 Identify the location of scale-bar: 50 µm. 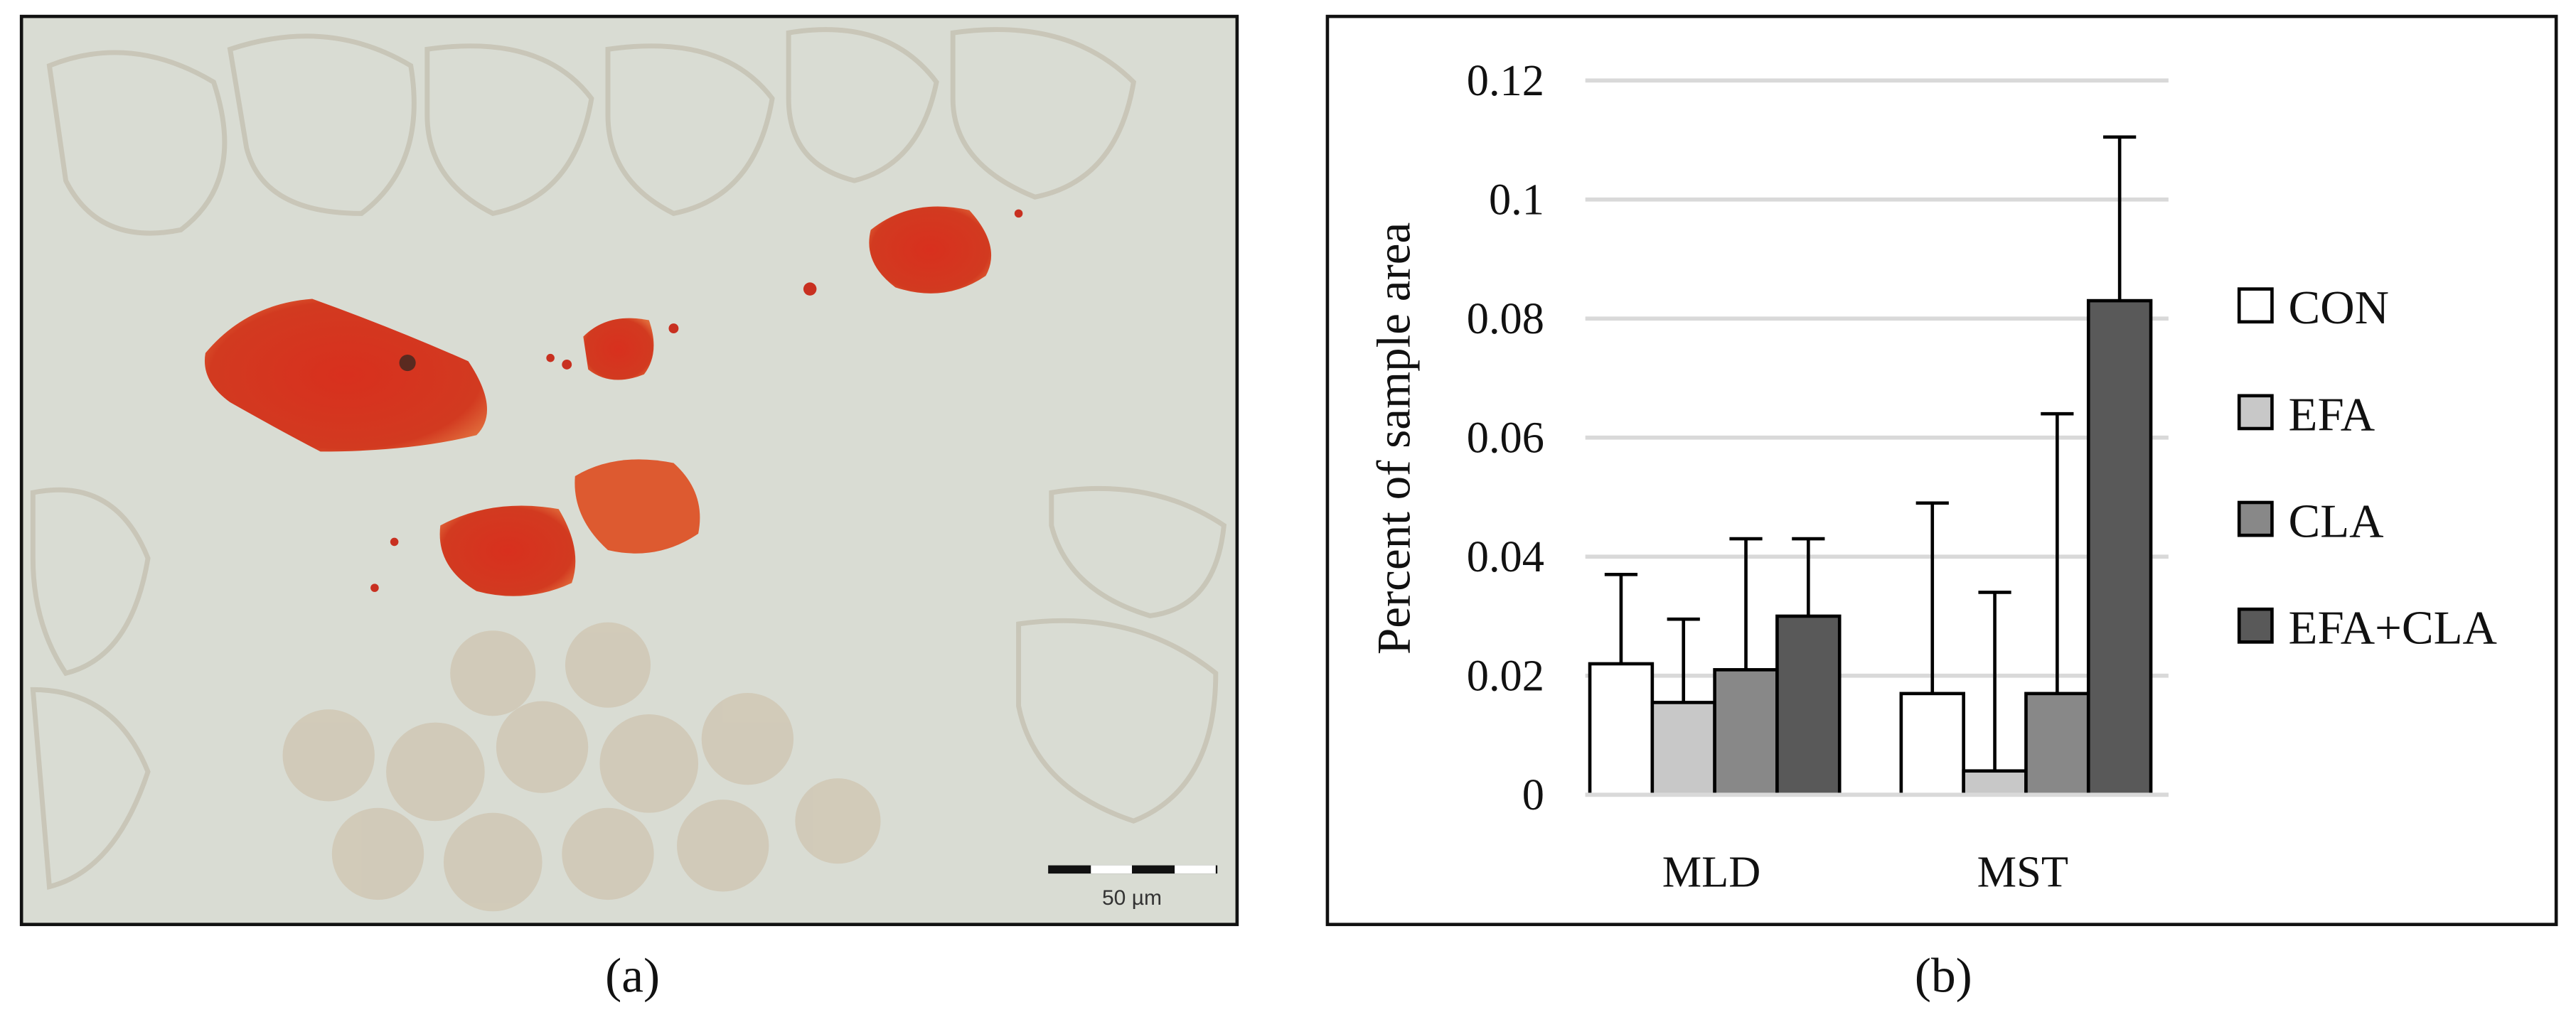
(1133, 887).